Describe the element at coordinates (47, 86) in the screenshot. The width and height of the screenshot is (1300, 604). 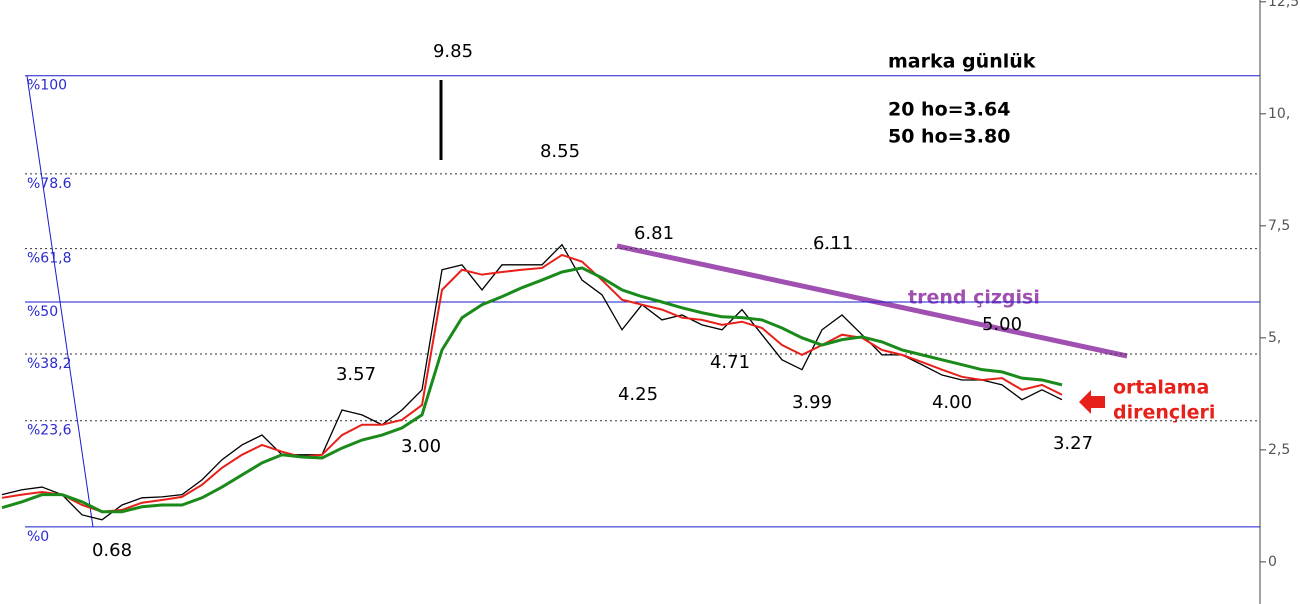
I see `fib-label: %100` at that location.